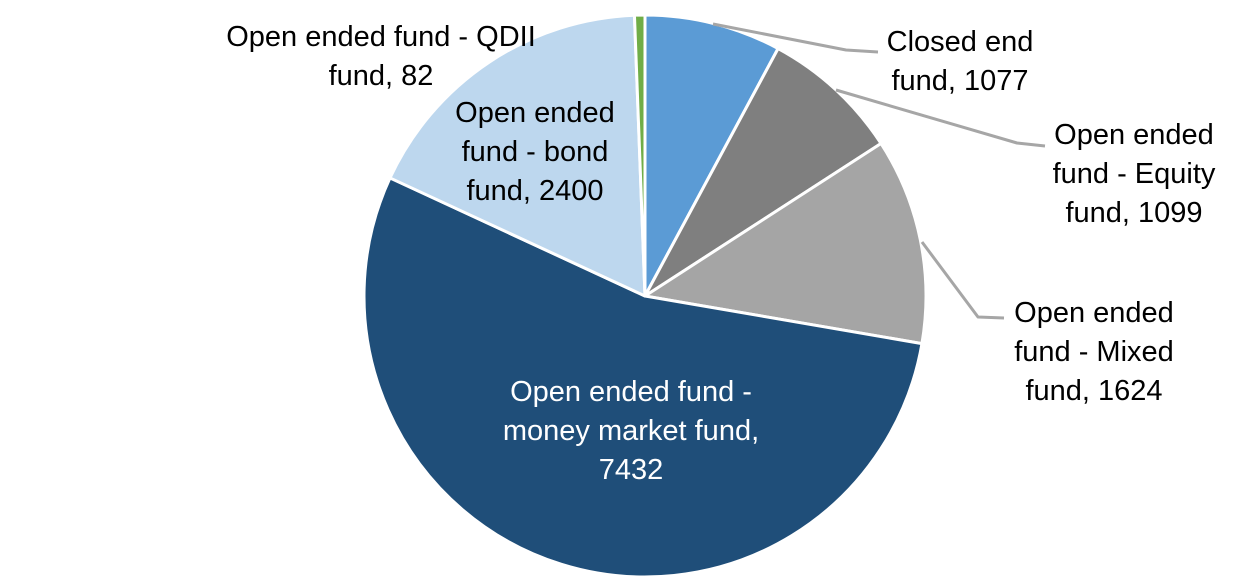 The height and width of the screenshot is (584, 1250). What do you see at coordinates (795, 38) in the screenshot?
I see `leader-line-closed-end-fund` at bounding box center [795, 38].